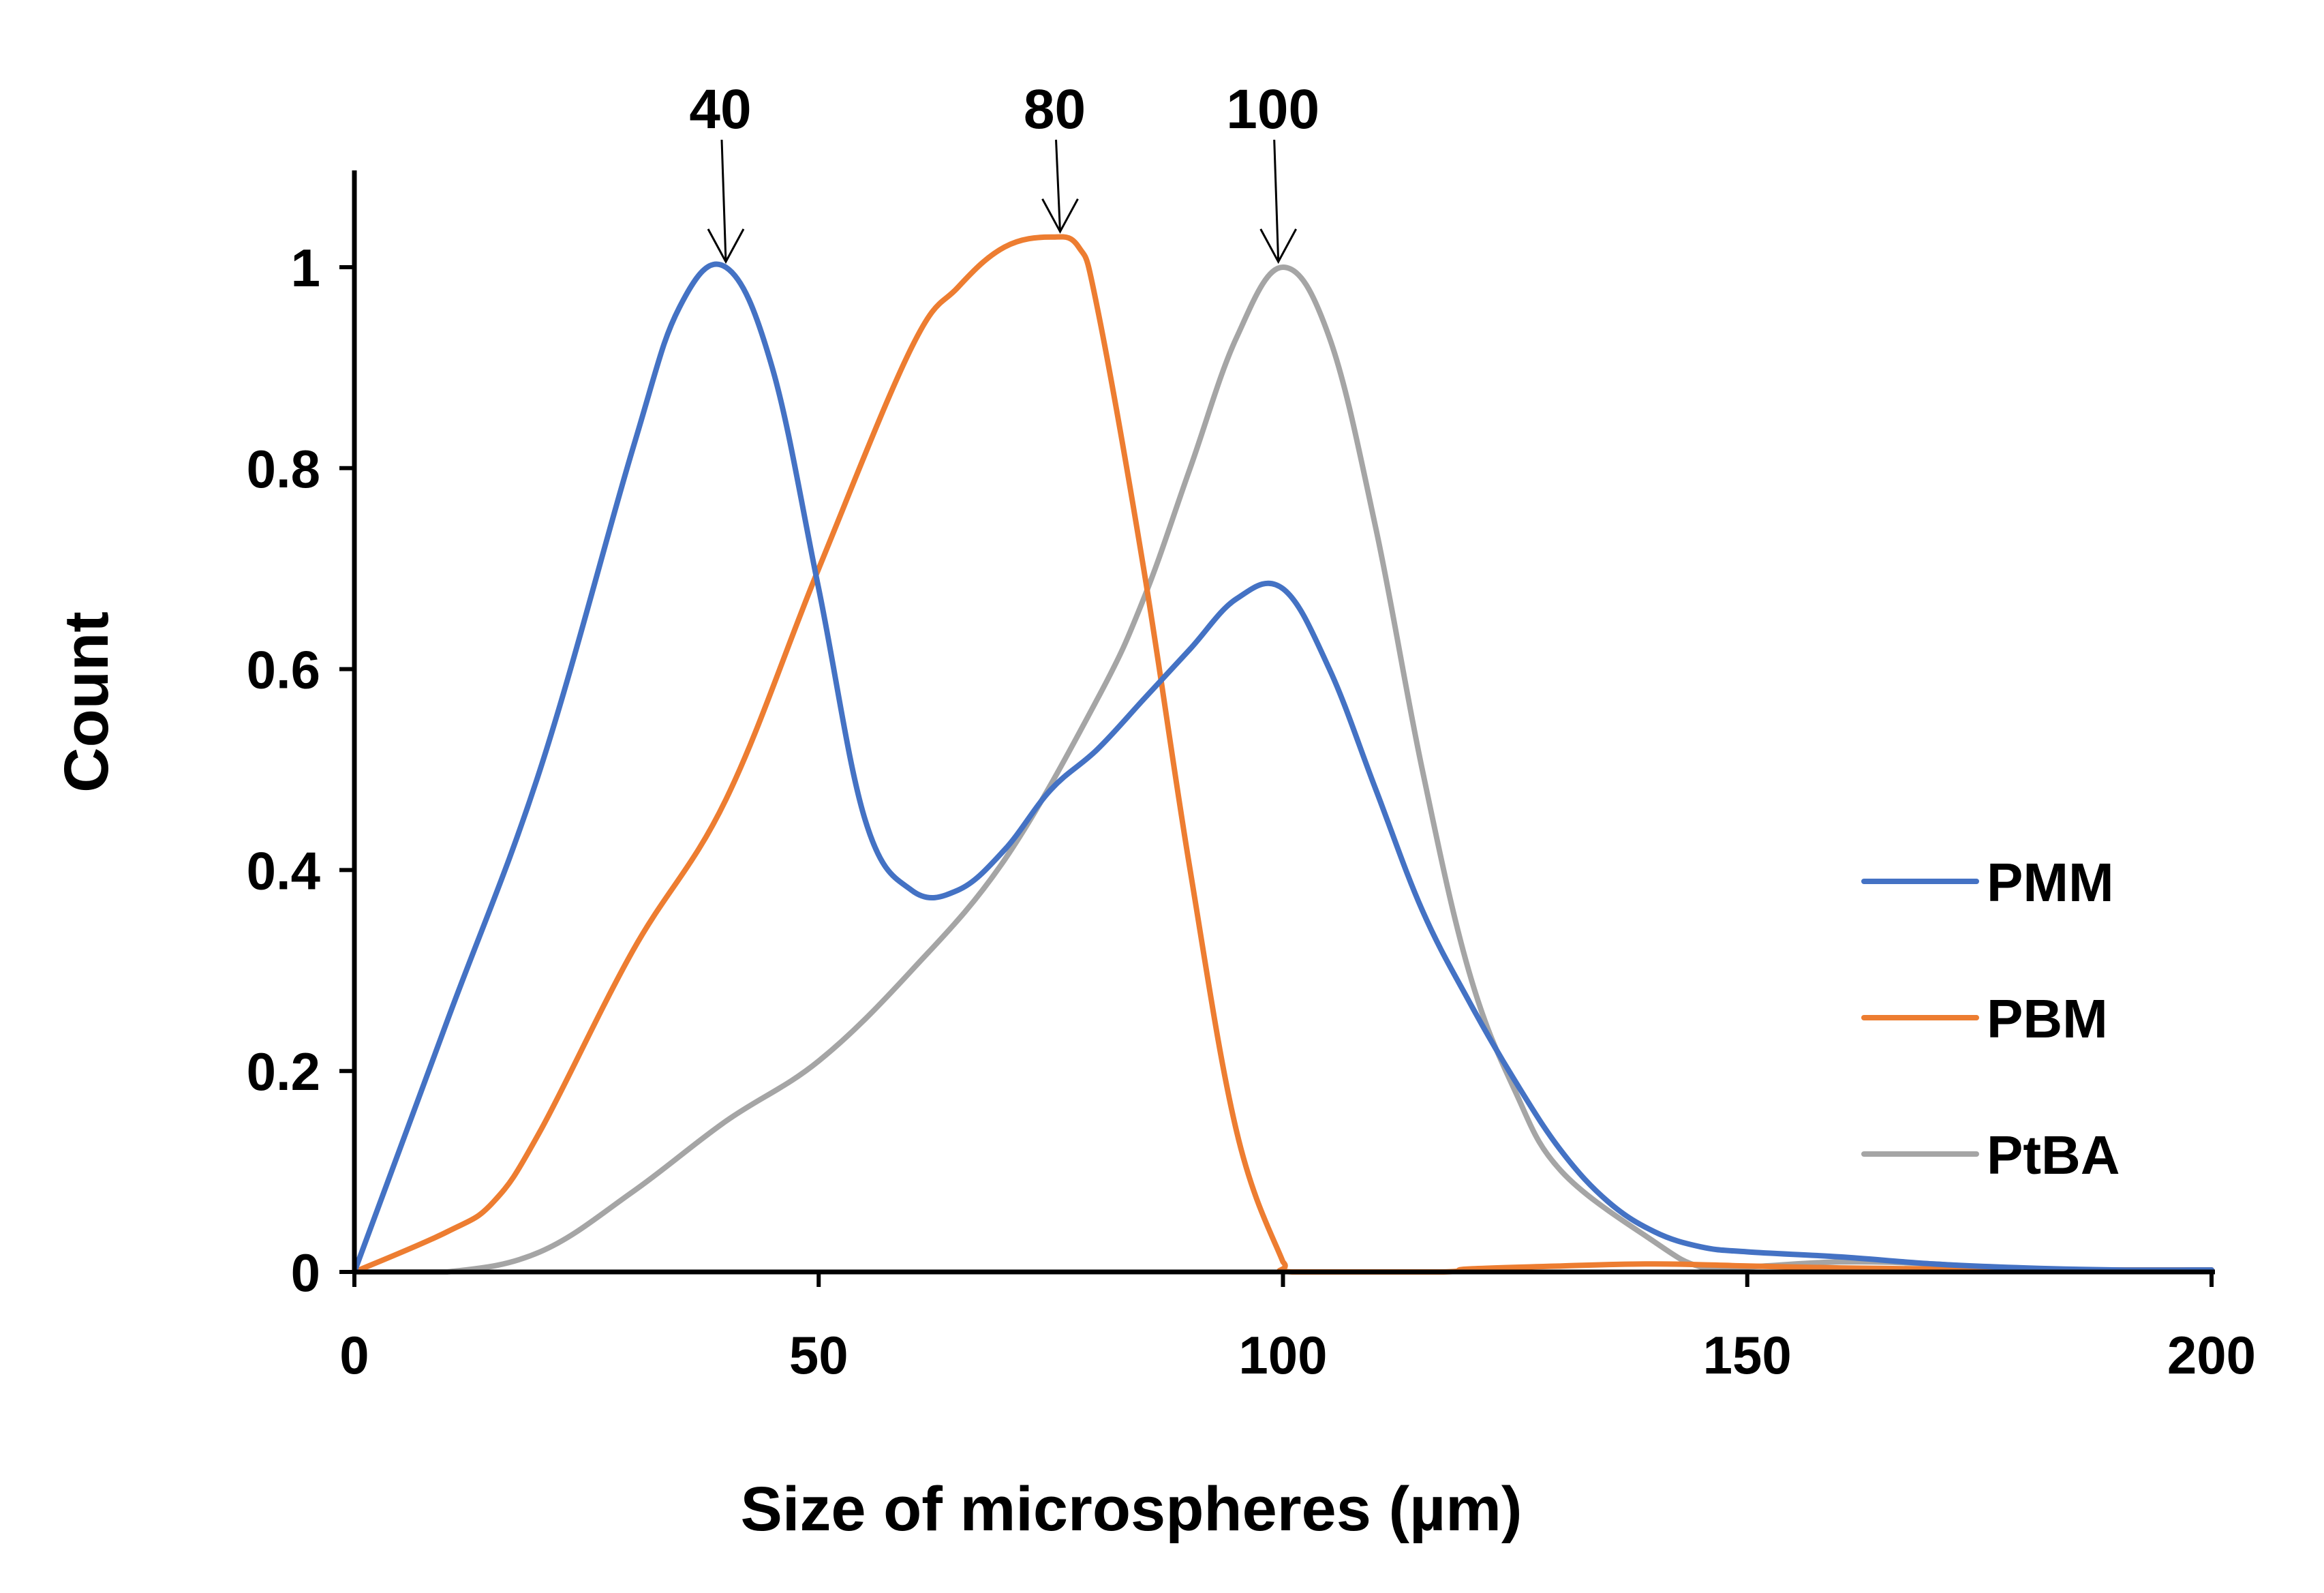 This screenshot has height=1593, width=2324. Describe the element at coordinates (1272, 109) in the screenshot. I see `peak-label: 100` at that location.